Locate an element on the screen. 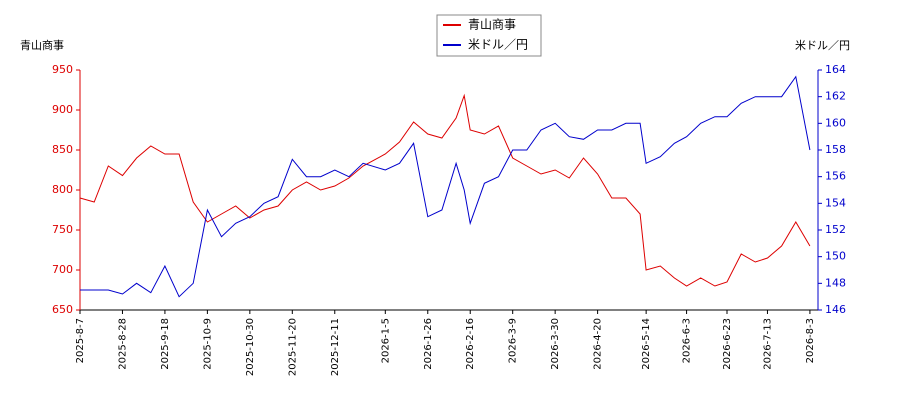 Image resolution: width=900 pixels, height=400 pixels. x-tick-label: 2026-6-23 is located at coordinates (727, 344).